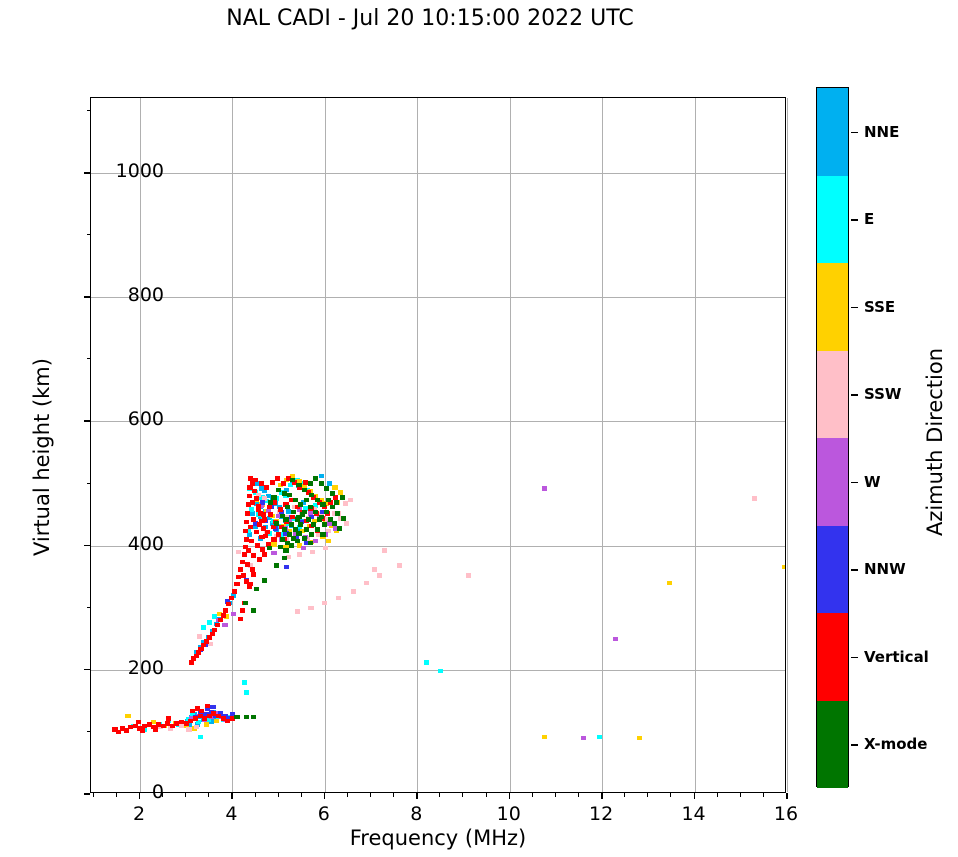  What do you see at coordinates (786, 814) in the screenshot?
I see `x-tick-label: 16` at bounding box center [786, 814].